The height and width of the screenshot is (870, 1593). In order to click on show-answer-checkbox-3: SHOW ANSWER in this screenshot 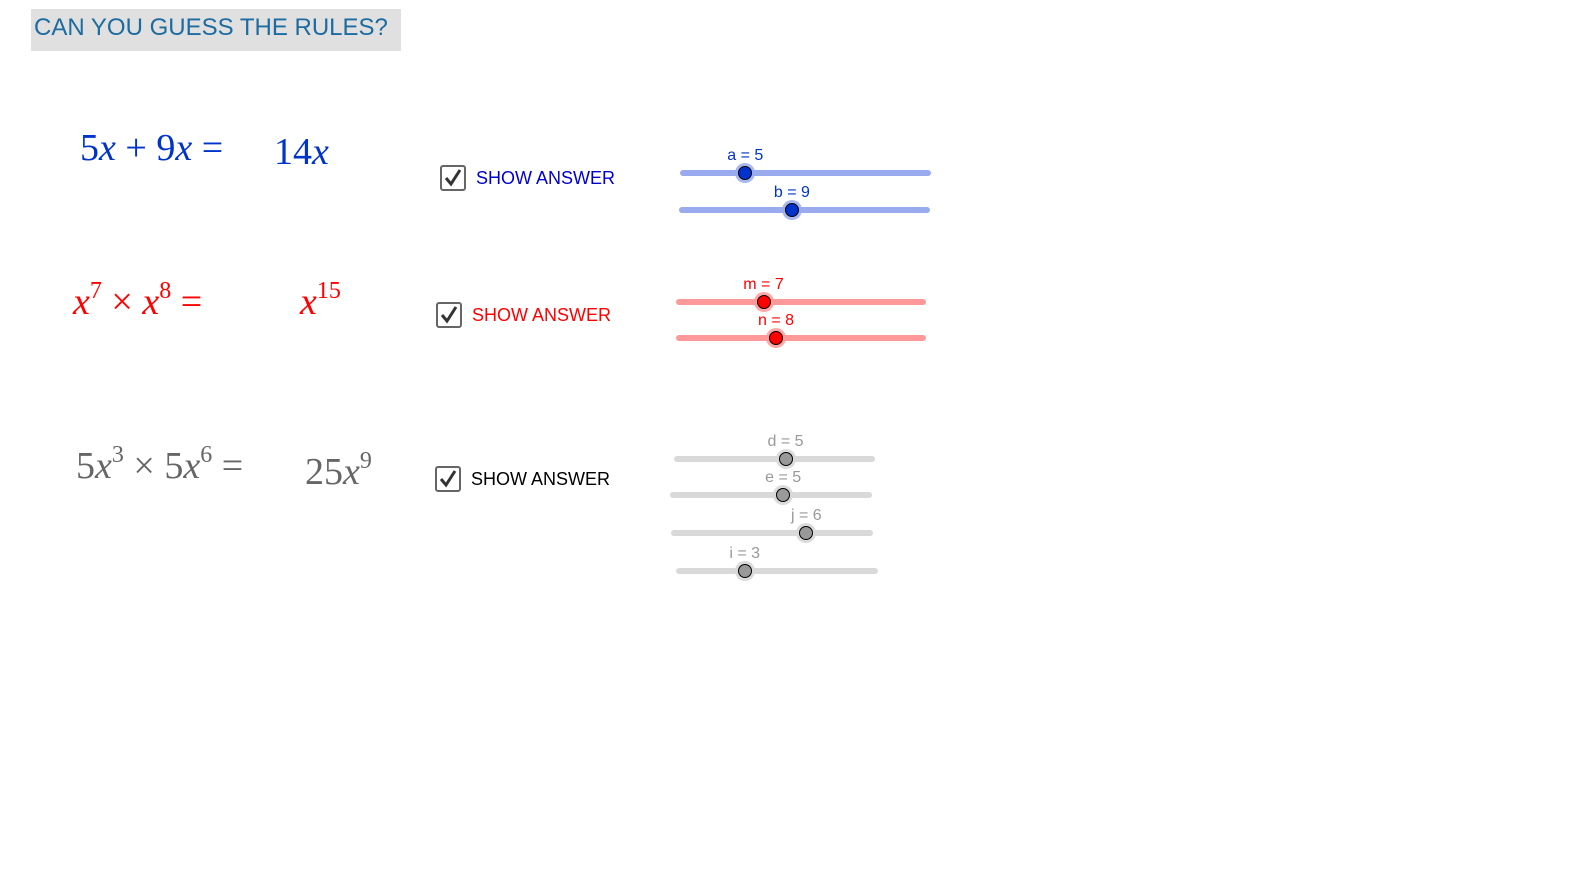, I will do `click(522, 479)`.